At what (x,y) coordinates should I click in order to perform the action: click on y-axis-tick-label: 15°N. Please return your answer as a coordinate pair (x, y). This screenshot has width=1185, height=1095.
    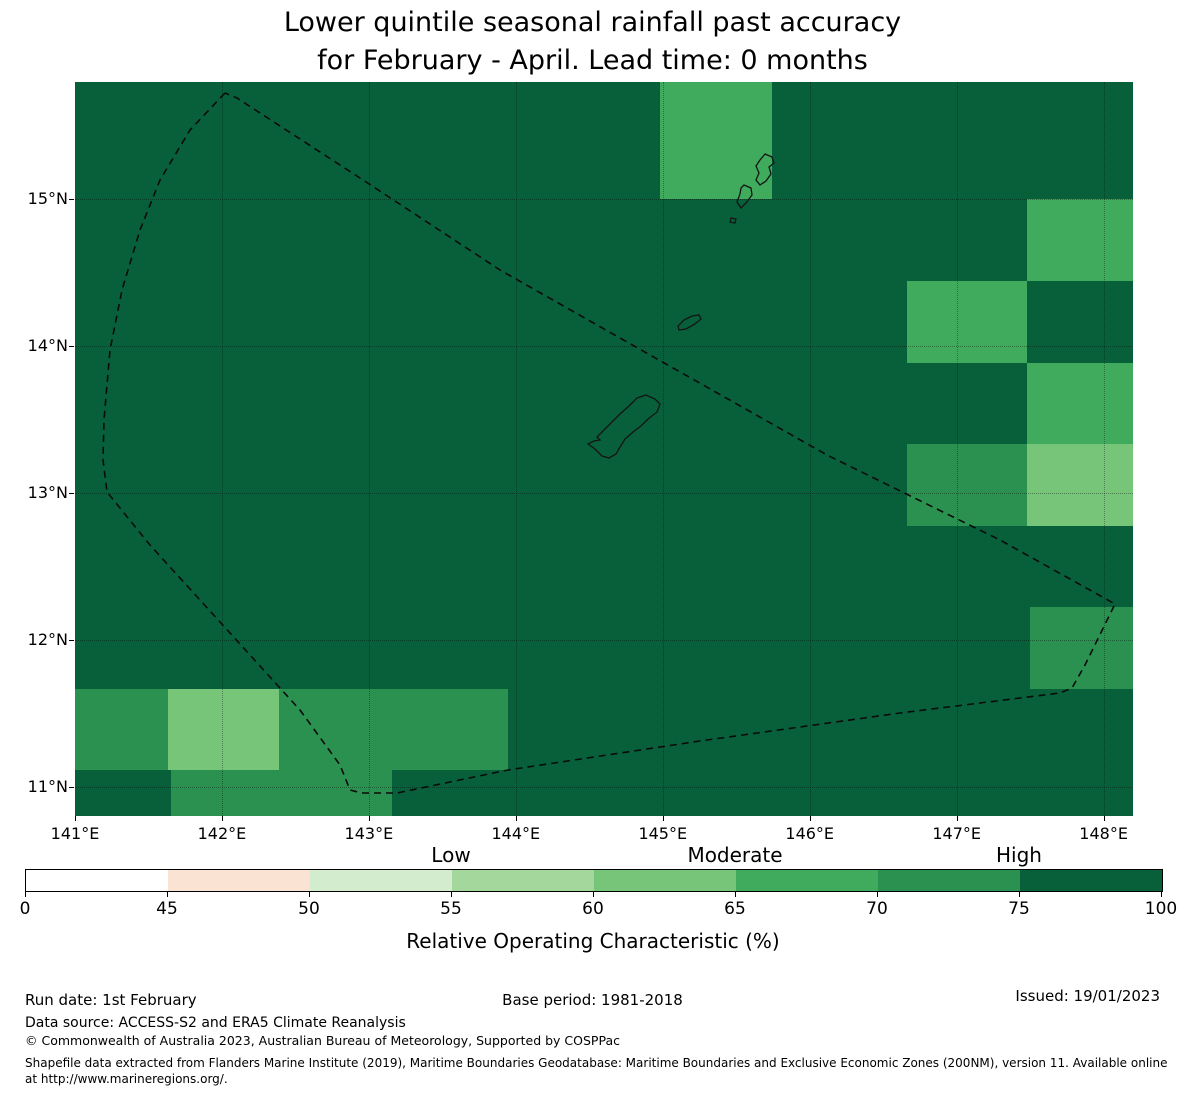
    Looking at the image, I should click on (47, 199).